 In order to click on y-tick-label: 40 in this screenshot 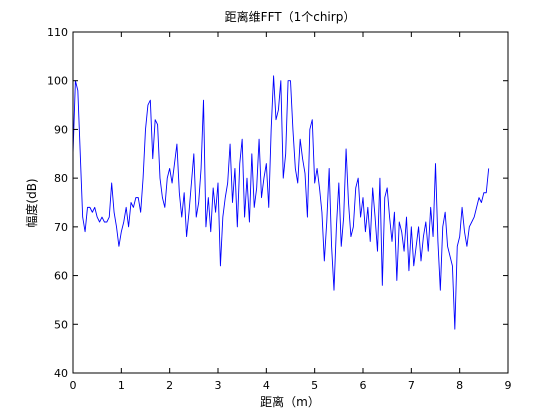, I will do `click(61, 373)`.